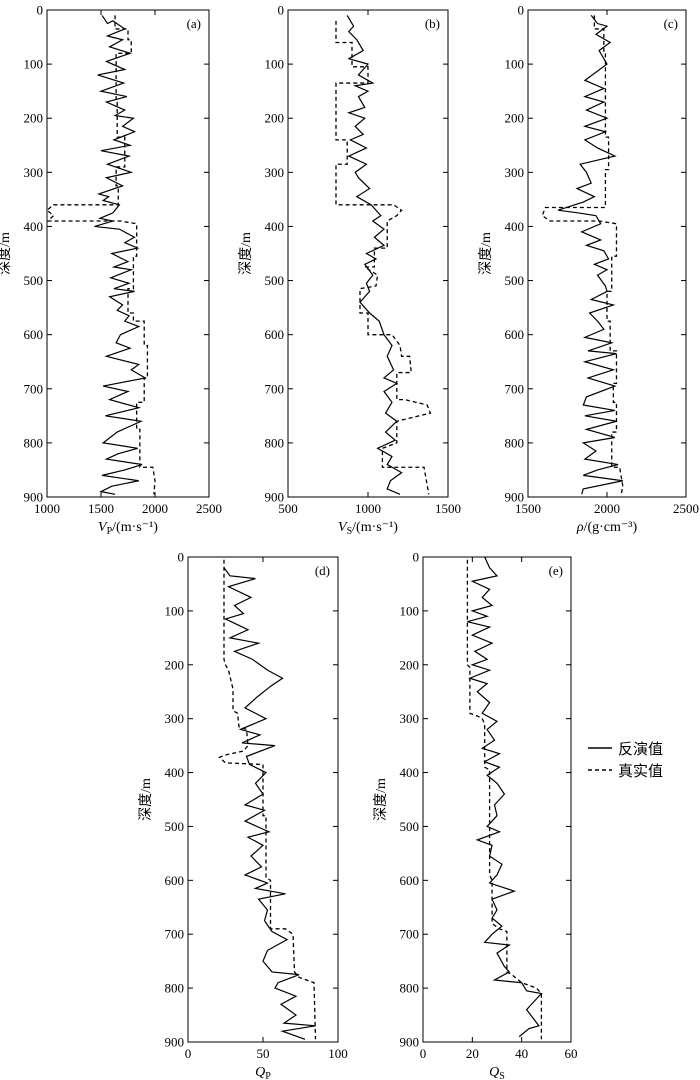 This screenshot has width=700, height=1080. What do you see at coordinates (515, 497) in the screenshot?
I see `y-tick-label-density: 900` at bounding box center [515, 497].